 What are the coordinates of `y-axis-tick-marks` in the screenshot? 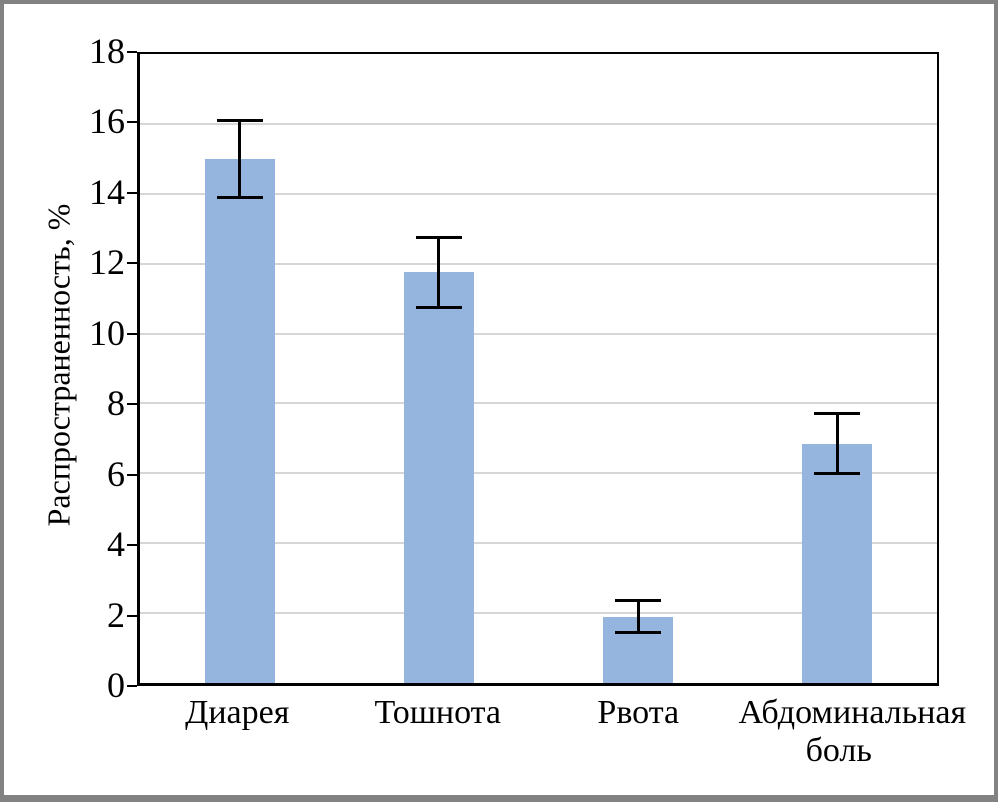 It's located at (132, 369).